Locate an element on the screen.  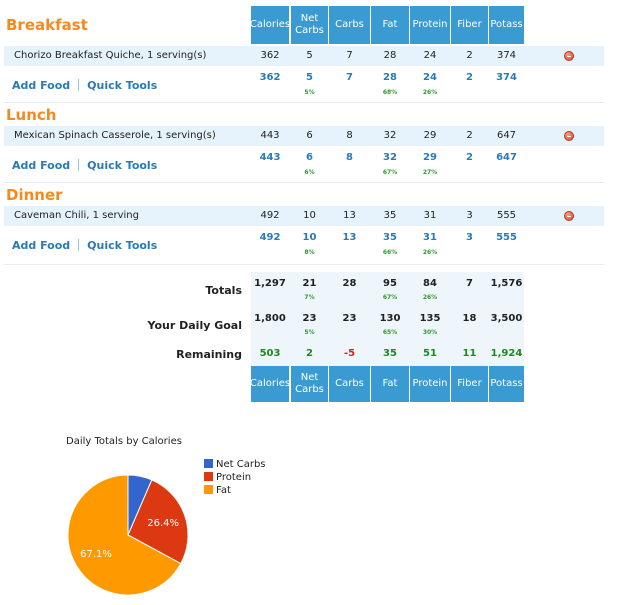
food-value-calories: 492 is located at coordinates (270, 215).